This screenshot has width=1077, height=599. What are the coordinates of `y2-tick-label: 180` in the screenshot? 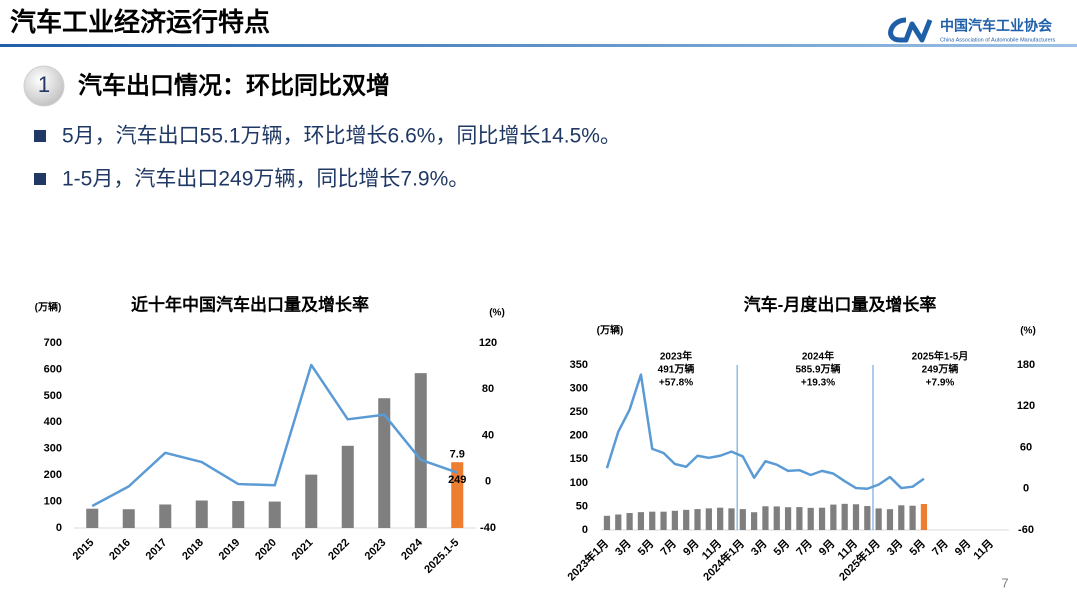 It's located at (1026, 365).